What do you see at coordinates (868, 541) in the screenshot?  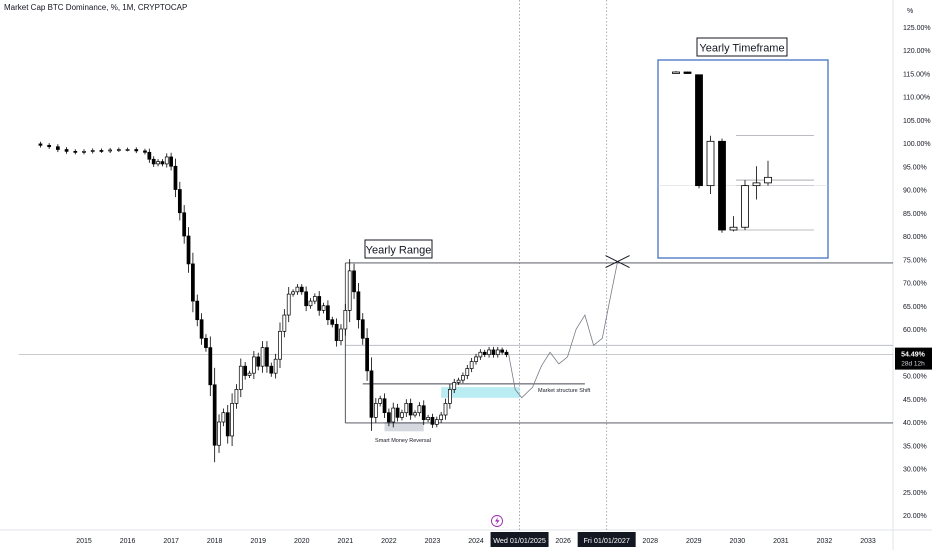 I see `x-tick-label: 2033` at bounding box center [868, 541].